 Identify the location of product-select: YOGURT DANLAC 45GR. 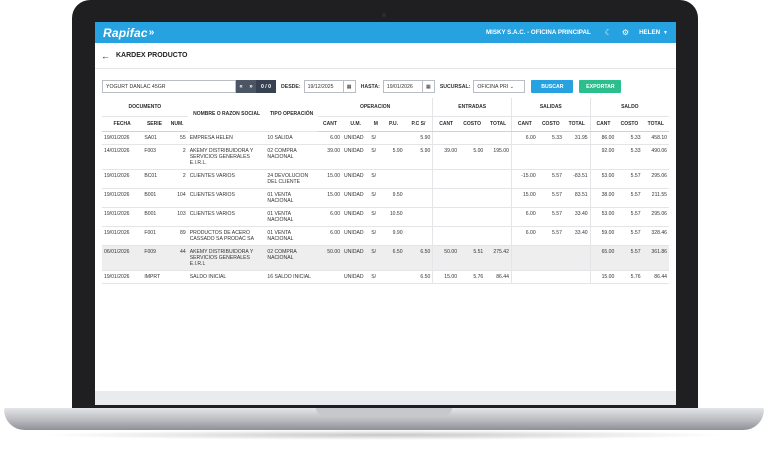
(169, 86).